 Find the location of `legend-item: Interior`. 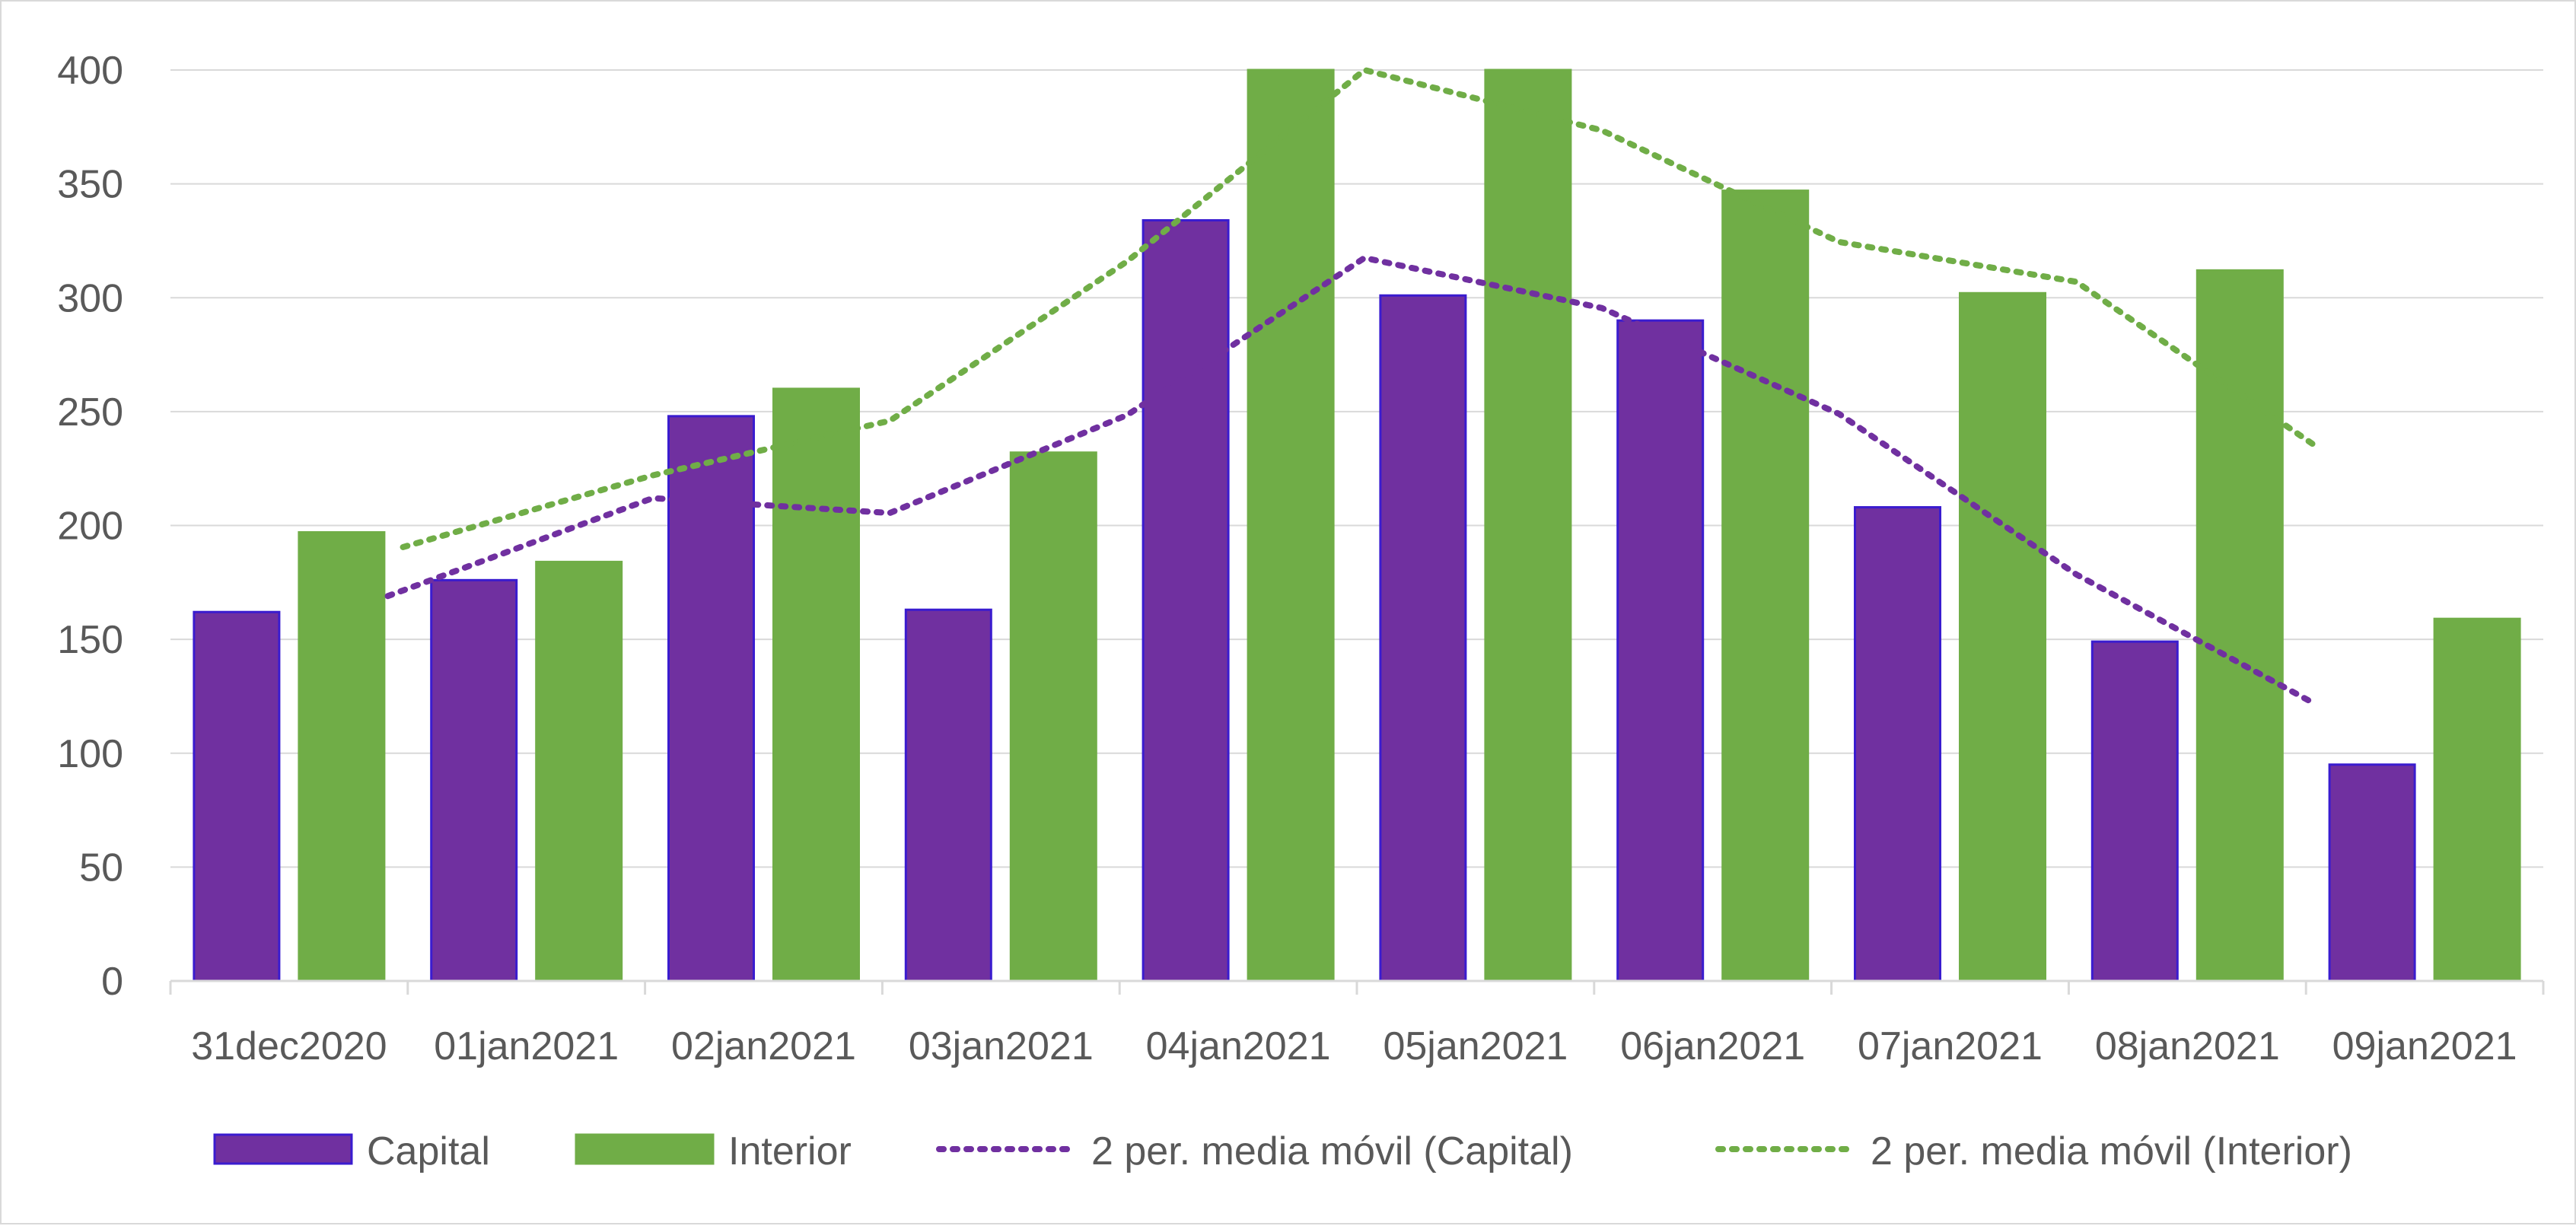

legend-item: Interior is located at coordinates (713, 1151).